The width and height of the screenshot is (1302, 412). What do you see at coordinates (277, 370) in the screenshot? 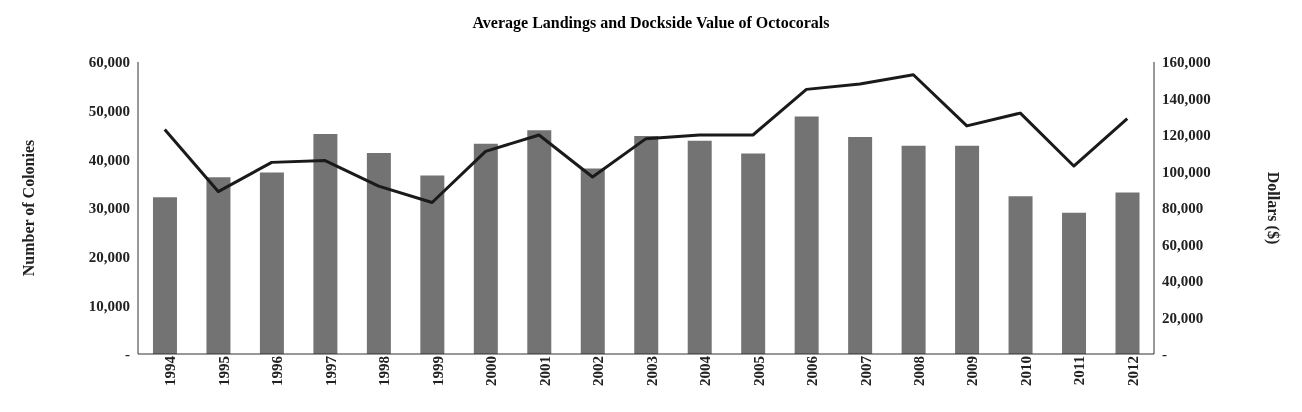
I see `x-tick-label: 1996` at bounding box center [277, 370].